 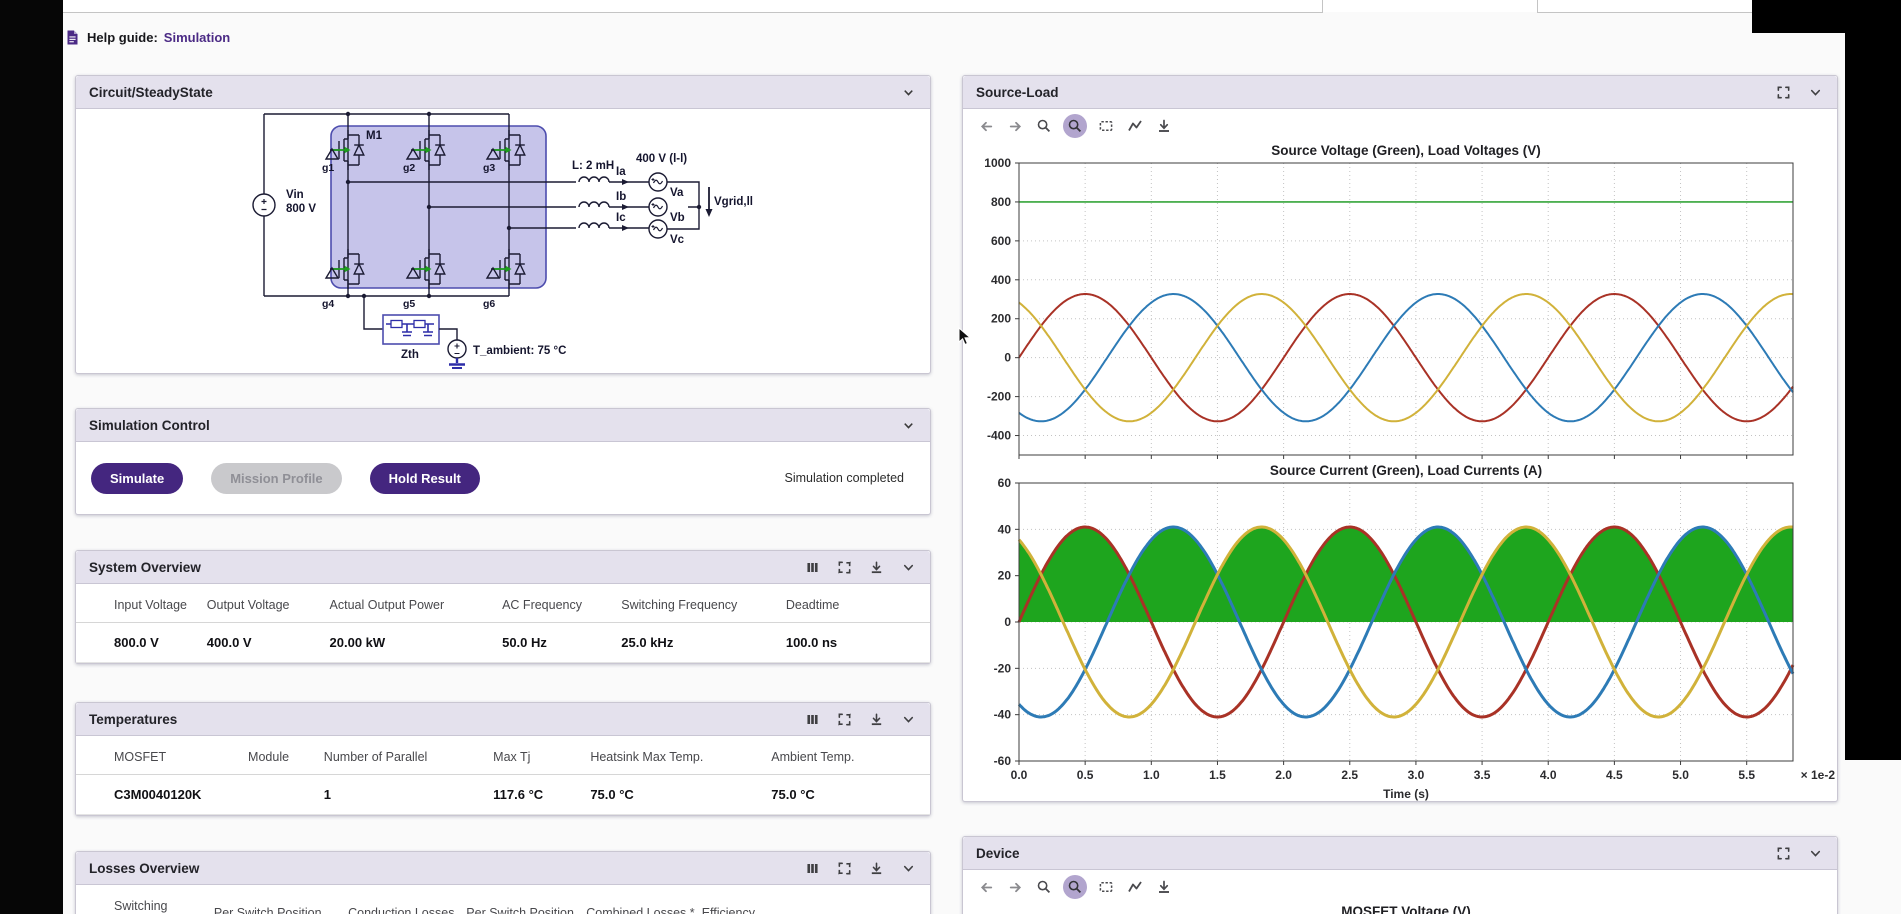 What do you see at coordinates (562, 603) in the screenshot?
I see `column-header: AC Frequency` at bounding box center [562, 603].